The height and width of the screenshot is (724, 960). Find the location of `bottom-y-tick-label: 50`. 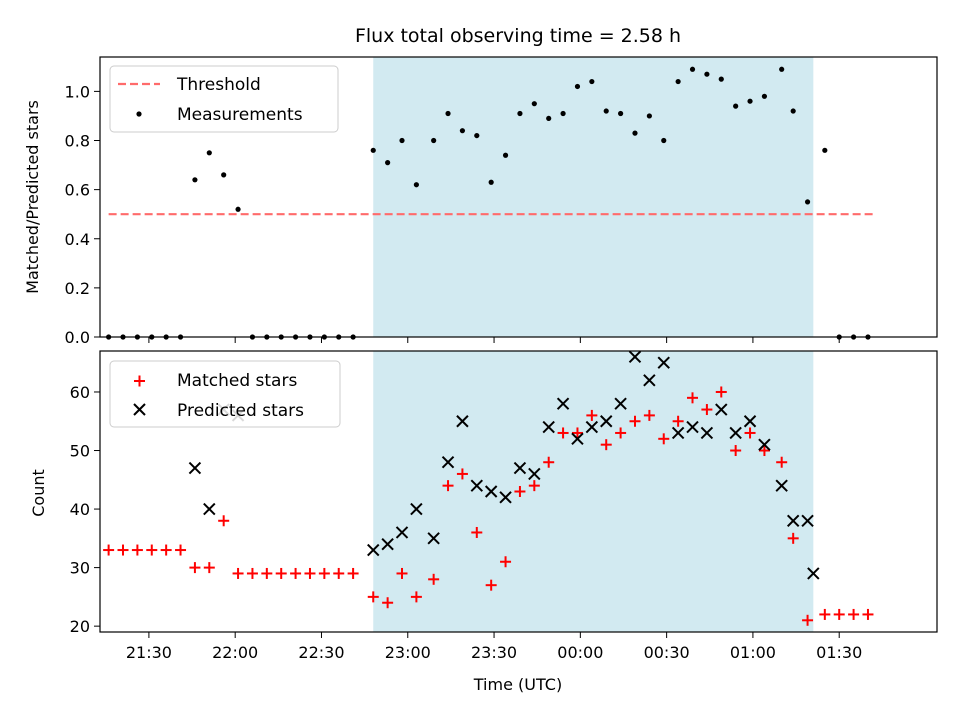

bottom-y-tick-label: 50 is located at coordinates (80, 451).